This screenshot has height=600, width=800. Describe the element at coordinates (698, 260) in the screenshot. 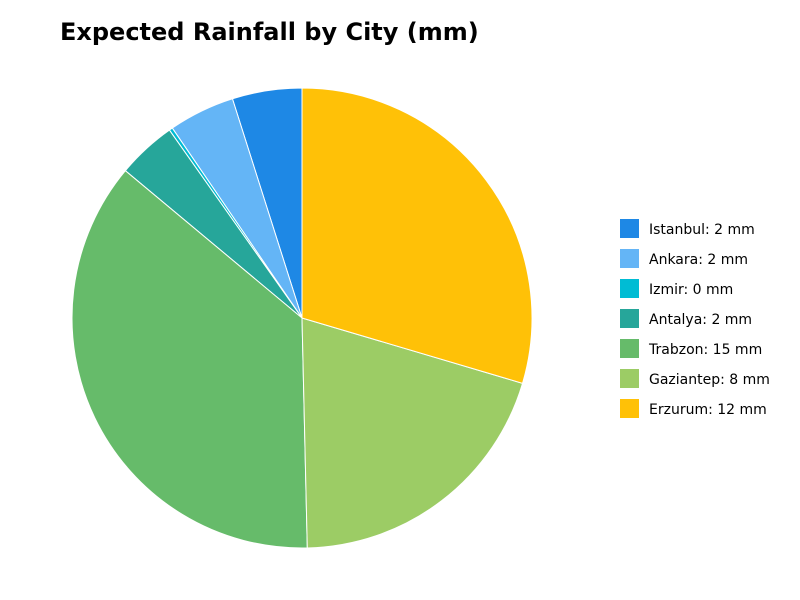

I see `legend-label: Ankara: 2 mm` at that location.